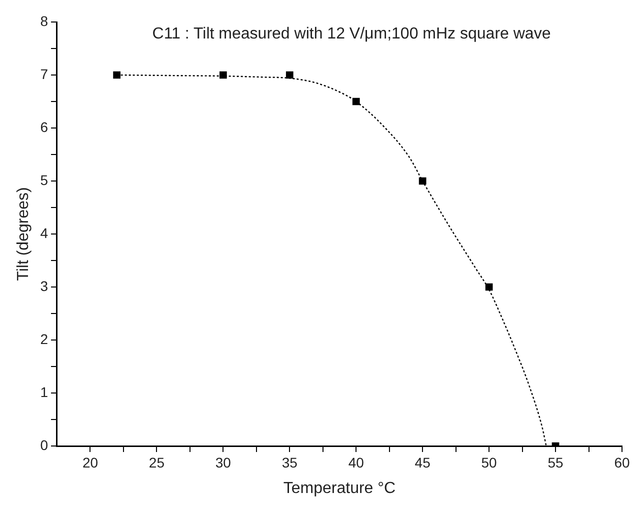 The height and width of the screenshot is (514, 644). I want to click on x-tick-label: 30, so click(223, 462).